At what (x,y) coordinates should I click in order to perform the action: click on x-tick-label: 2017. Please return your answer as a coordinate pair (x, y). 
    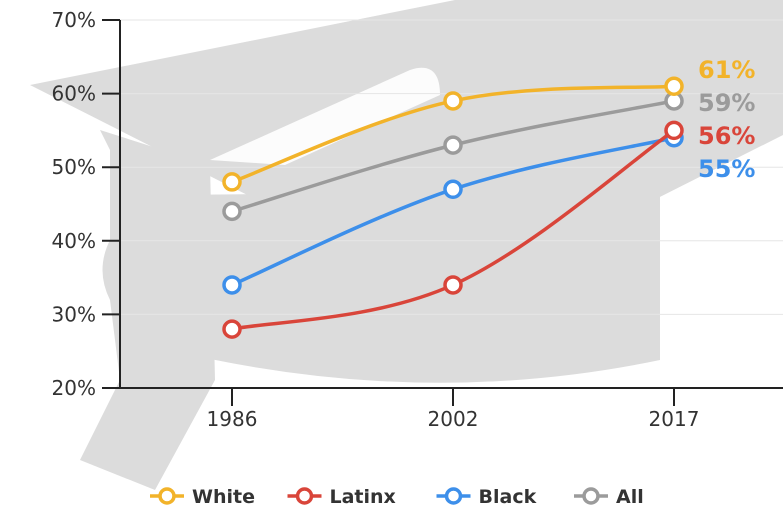
    Looking at the image, I should click on (674, 419).